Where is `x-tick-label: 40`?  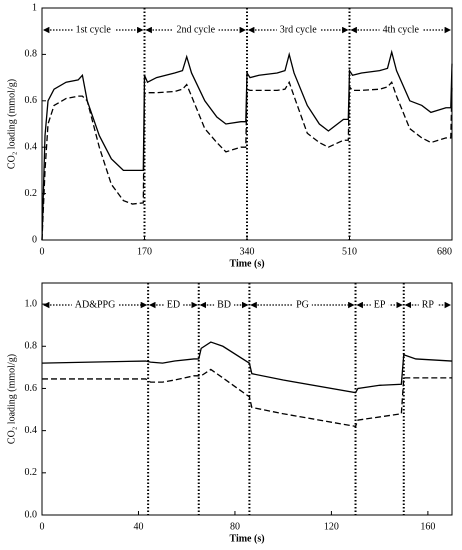
x-tick-label: 40 is located at coordinates (138, 526).